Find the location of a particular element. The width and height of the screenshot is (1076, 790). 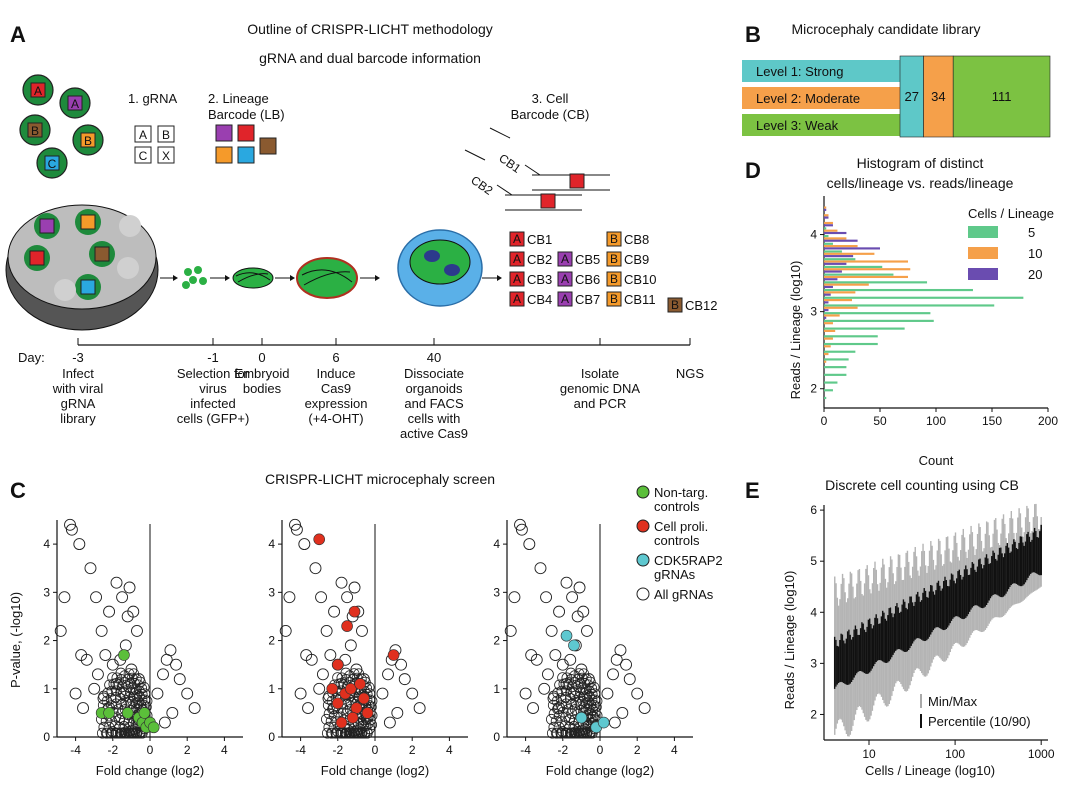

dissociated-organoid-illustration is located at coordinates (440, 268).